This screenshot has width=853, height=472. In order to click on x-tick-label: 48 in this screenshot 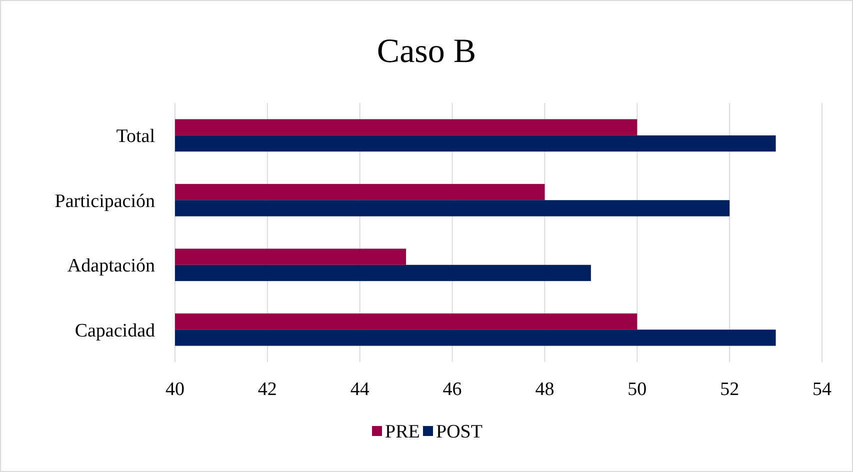, I will do `click(544, 389)`.